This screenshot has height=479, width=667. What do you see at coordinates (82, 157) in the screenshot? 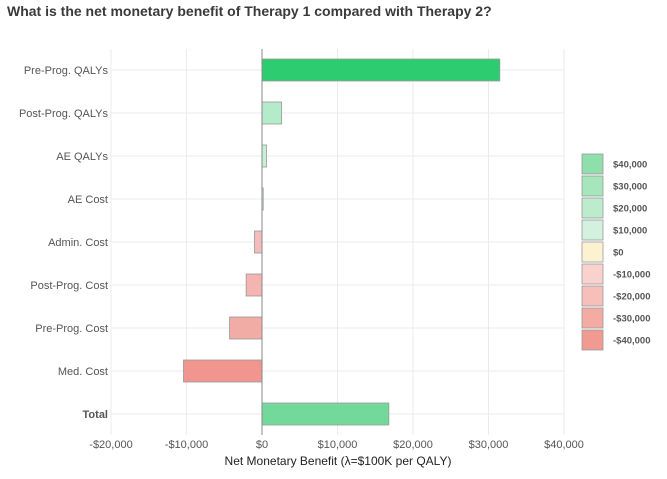
I see `category-label: AE QALYs` at bounding box center [82, 157].